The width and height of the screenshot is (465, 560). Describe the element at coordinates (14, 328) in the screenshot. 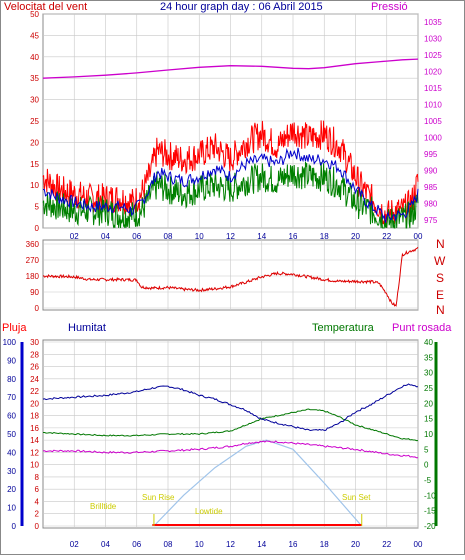

I see `rain-label: Pluja` at that location.